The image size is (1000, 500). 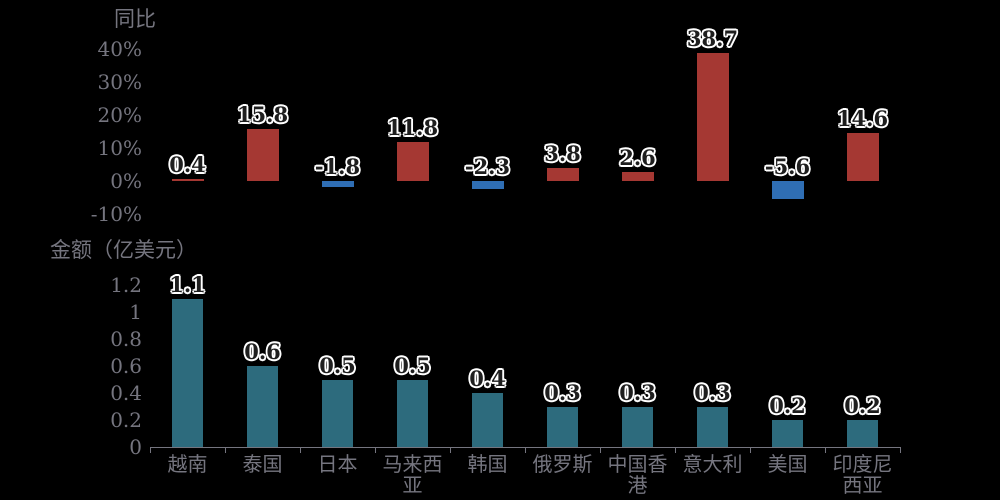 I want to click on yoy-data-label: 3.8, so click(x=562, y=154).